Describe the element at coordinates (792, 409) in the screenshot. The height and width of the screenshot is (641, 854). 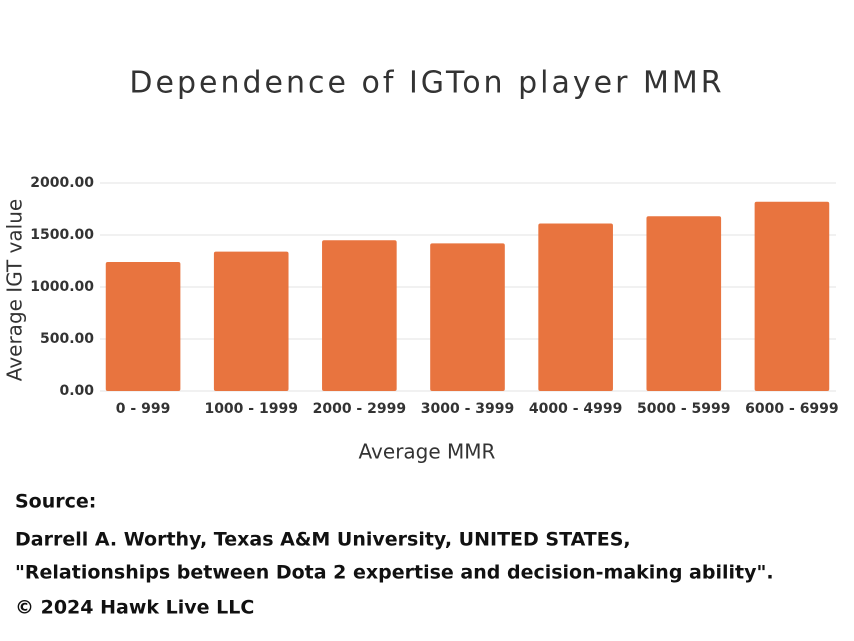
I see `x-tick-label: 6000 - 6999` at that location.